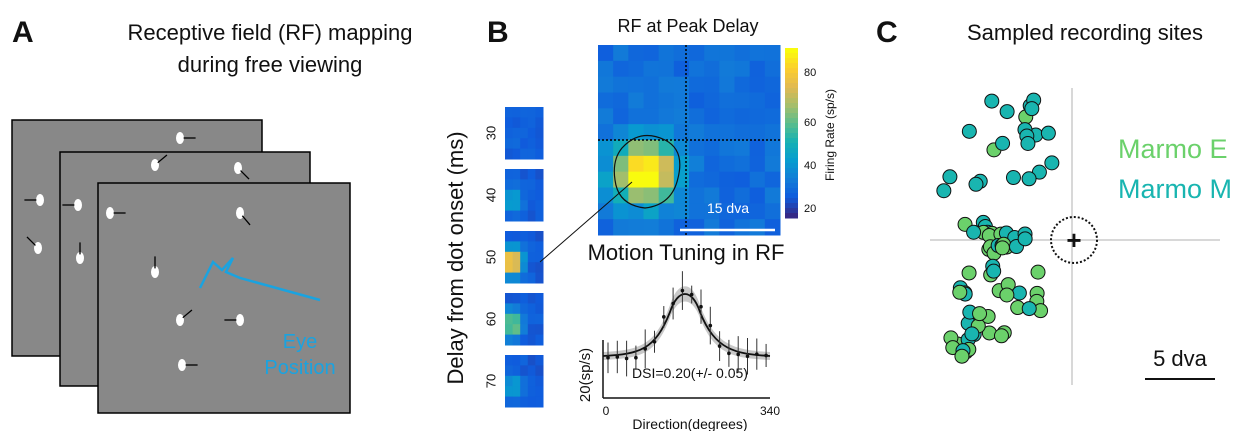  What do you see at coordinates (137, 251) in the screenshot?
I see `moving-dots` at bounding box center [137, 251].